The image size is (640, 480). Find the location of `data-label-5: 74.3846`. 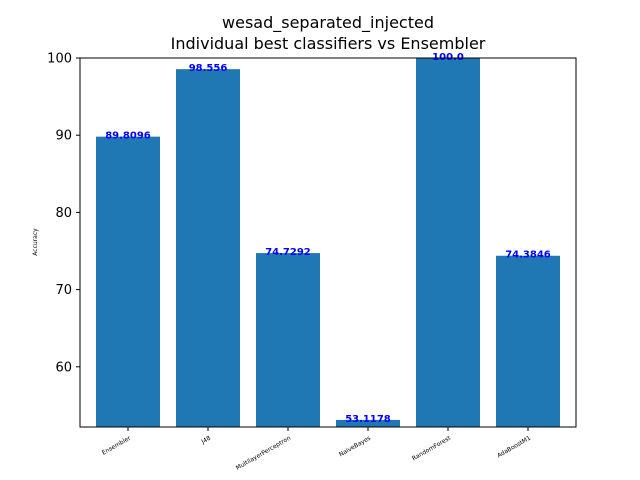

data-label-5: 74.3846 is located at coordinates (528, 255).